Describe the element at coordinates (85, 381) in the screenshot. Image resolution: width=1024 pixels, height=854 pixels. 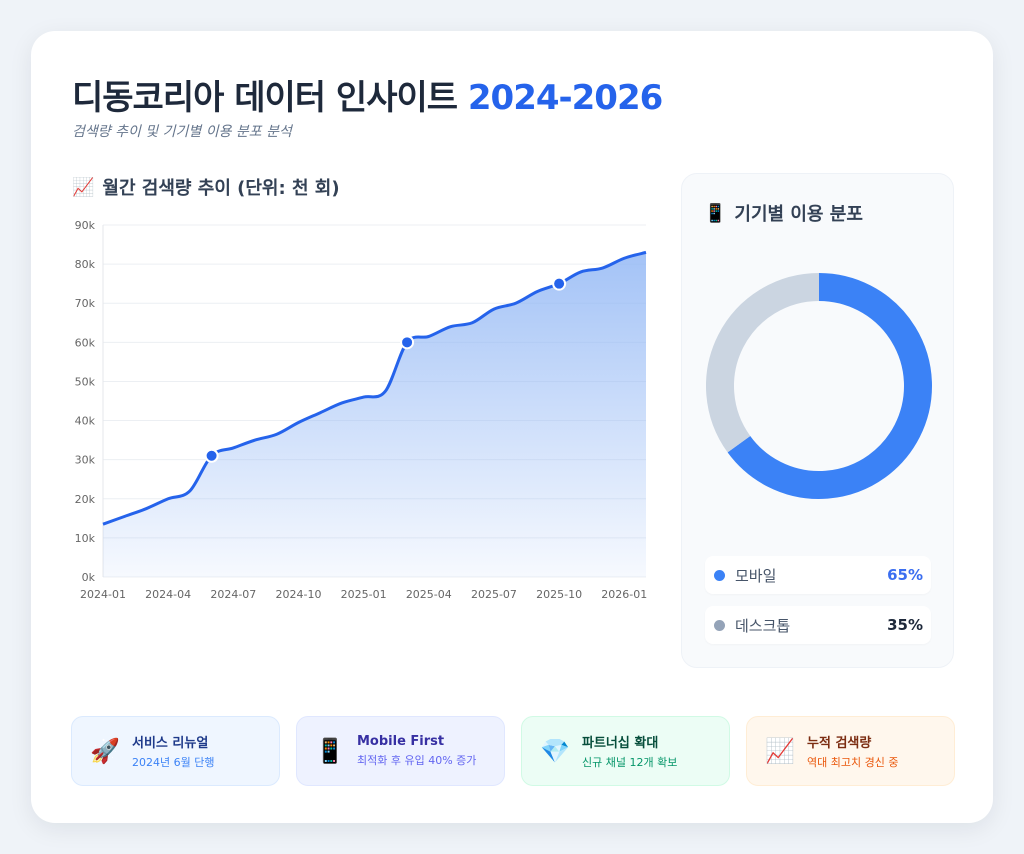
I see `y-tick-label: 50k` at that location.